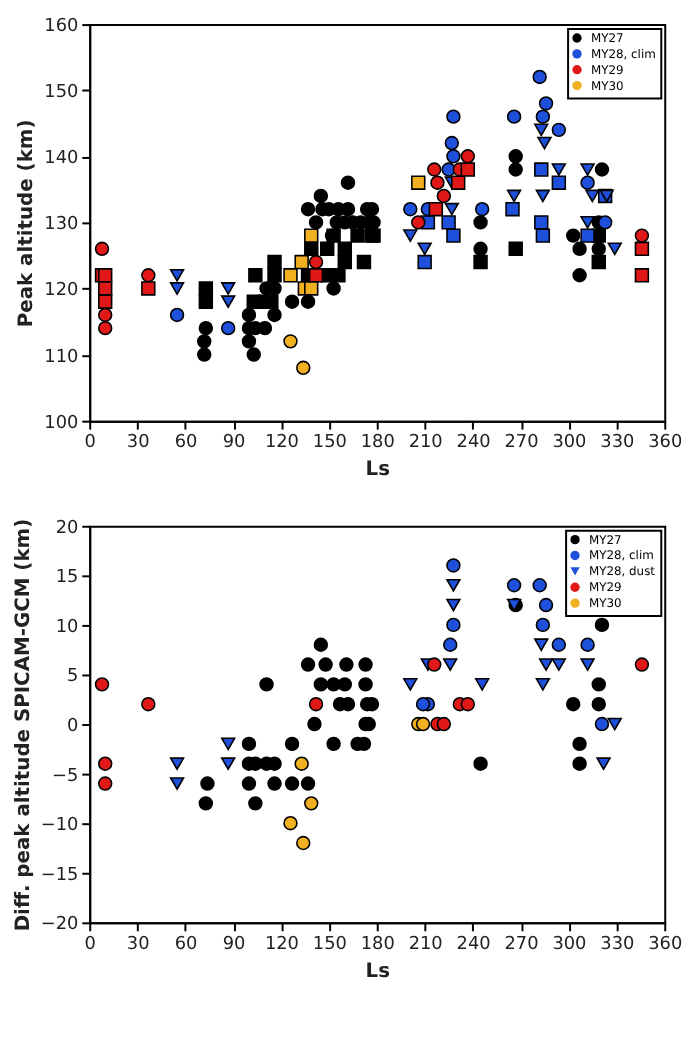 This screenshot has width=694, height=1050. Describe the element at coordinates (61, 159) in the screenshot. I see `y-tick-label: 140` at that location.